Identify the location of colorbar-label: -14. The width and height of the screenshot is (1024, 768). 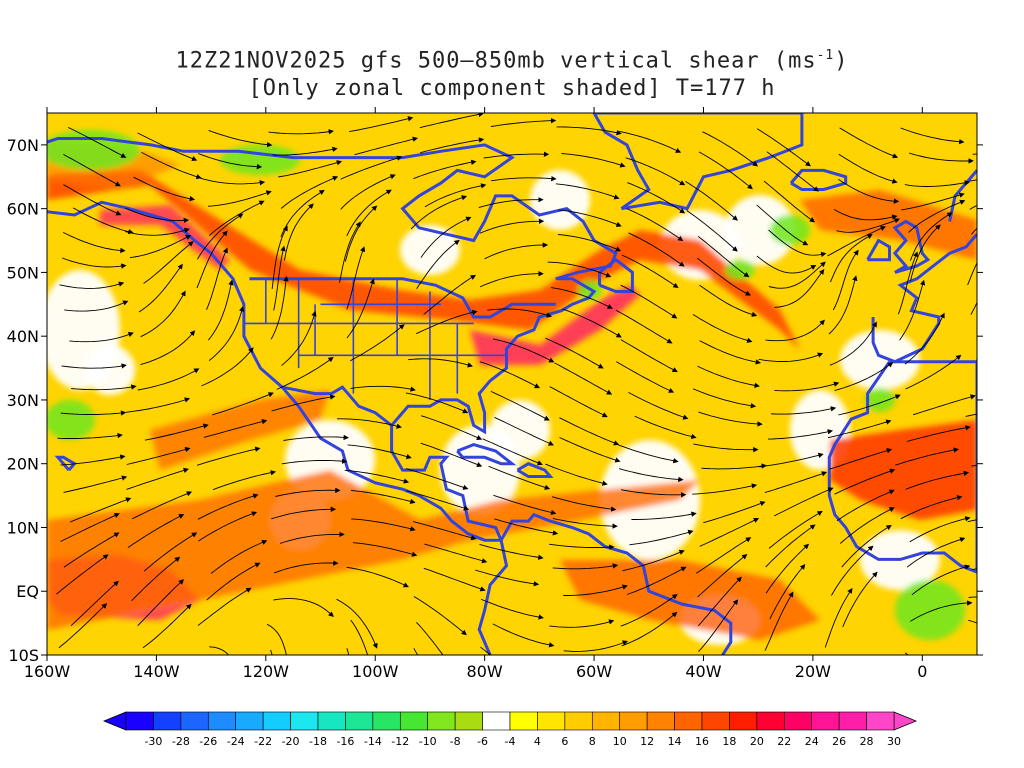
(373, 741).